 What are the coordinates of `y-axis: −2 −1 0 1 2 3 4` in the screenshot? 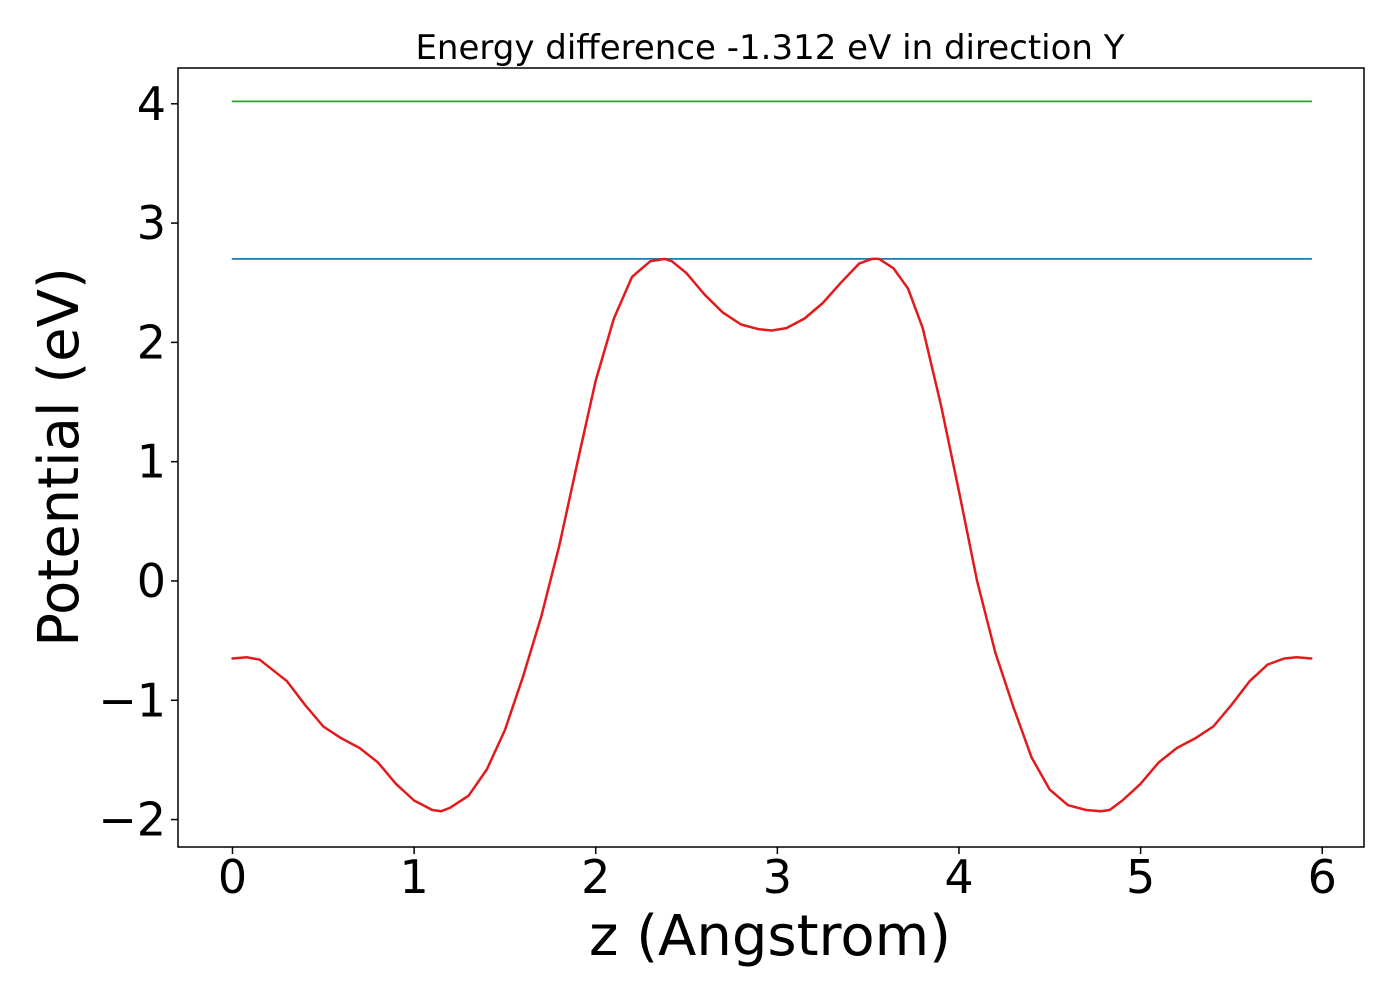 It's located at (138, 462).